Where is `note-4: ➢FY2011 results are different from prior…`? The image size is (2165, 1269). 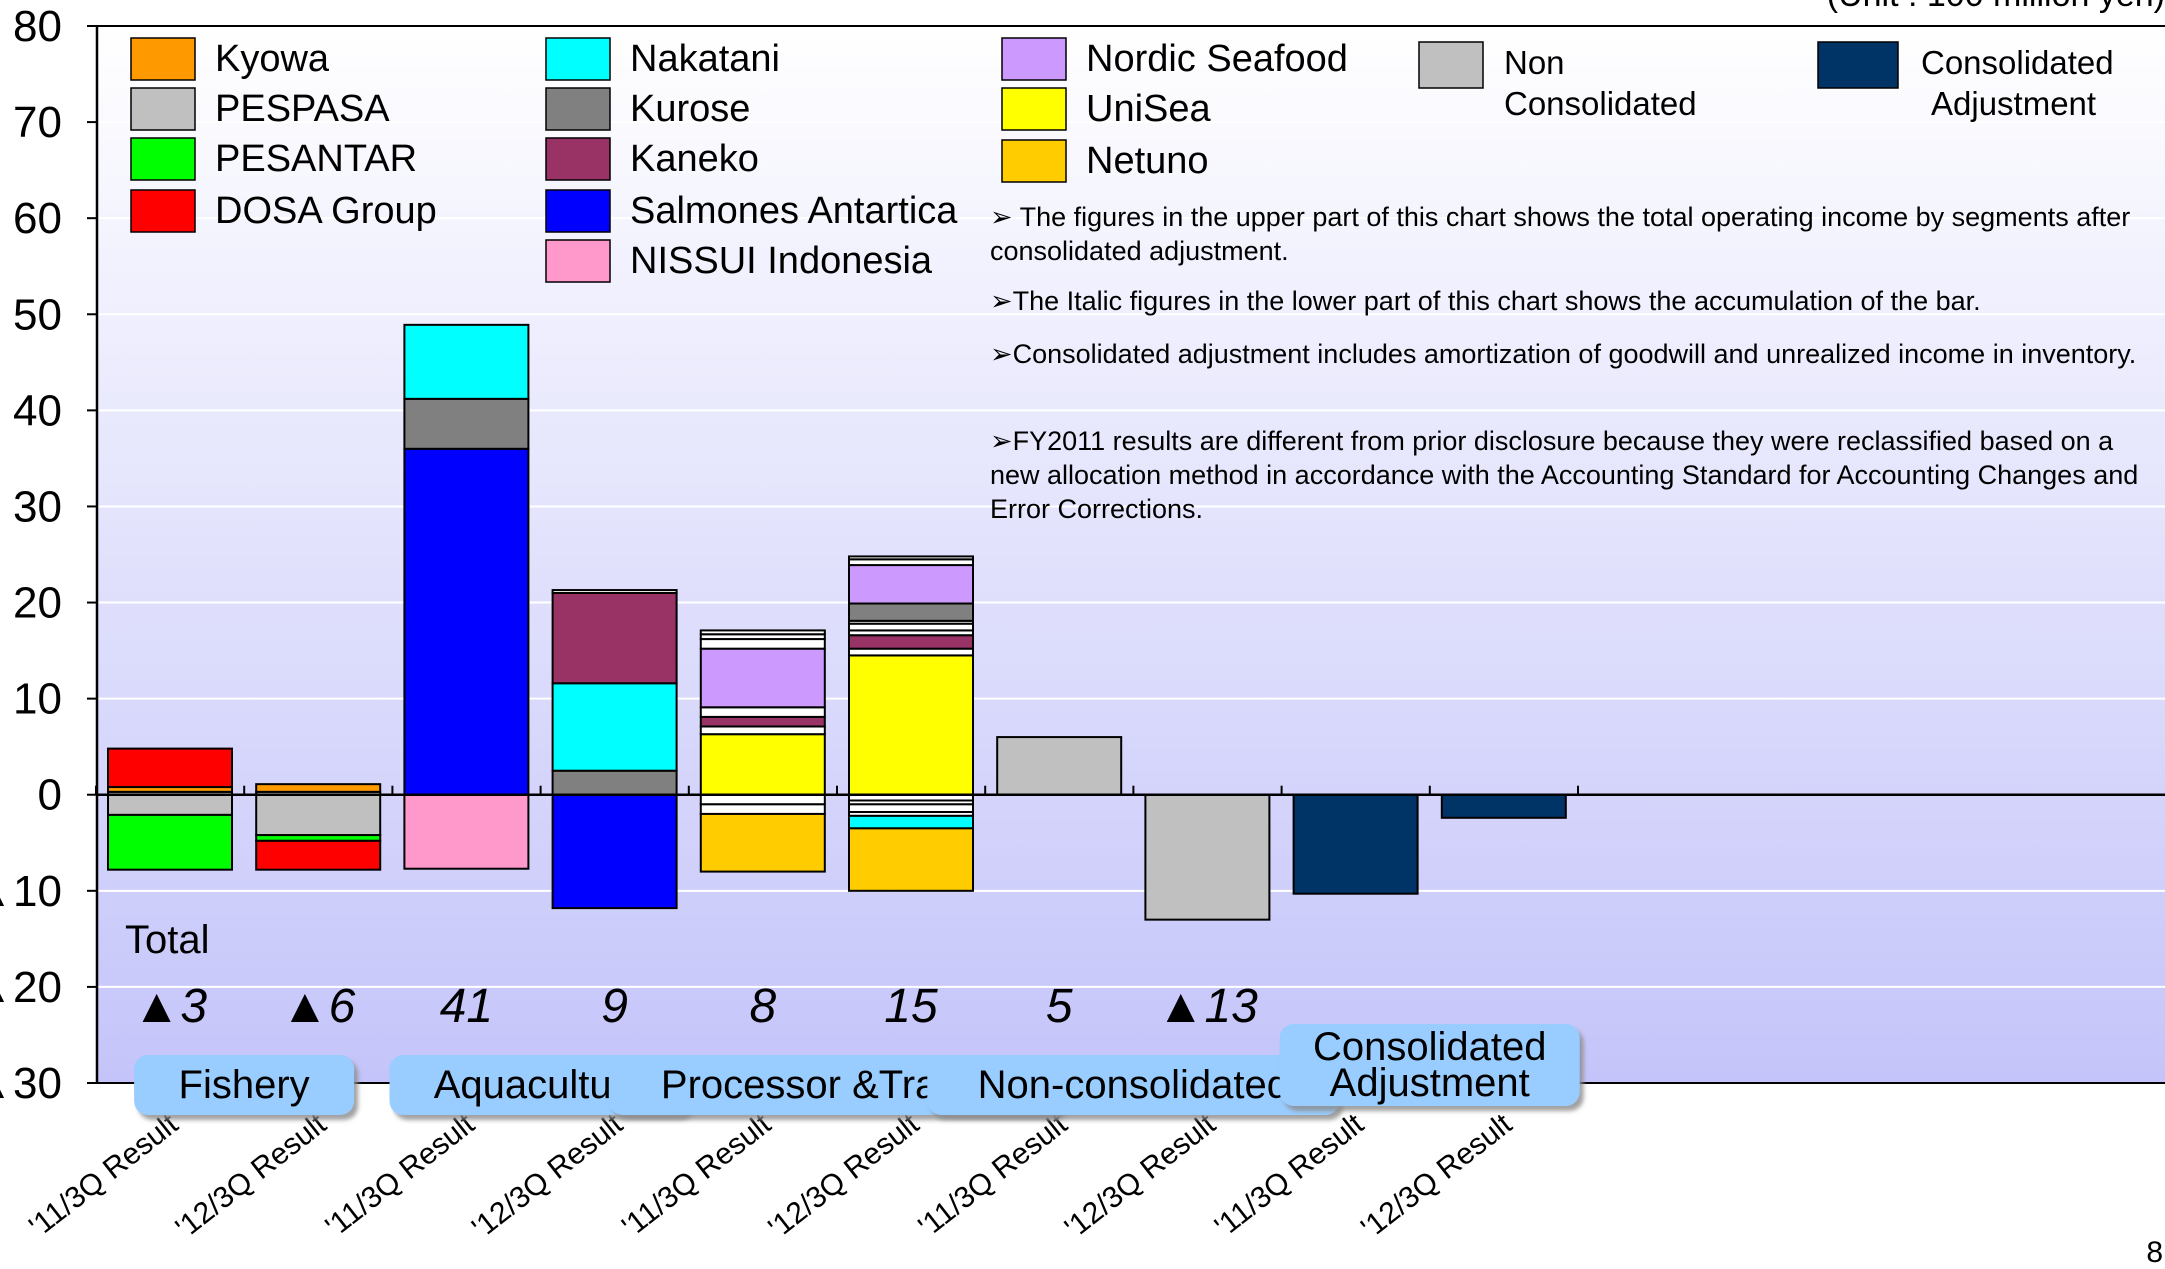
note-4: ➢FY2011 results are different from prior… is located at coordinates (1564, 475).